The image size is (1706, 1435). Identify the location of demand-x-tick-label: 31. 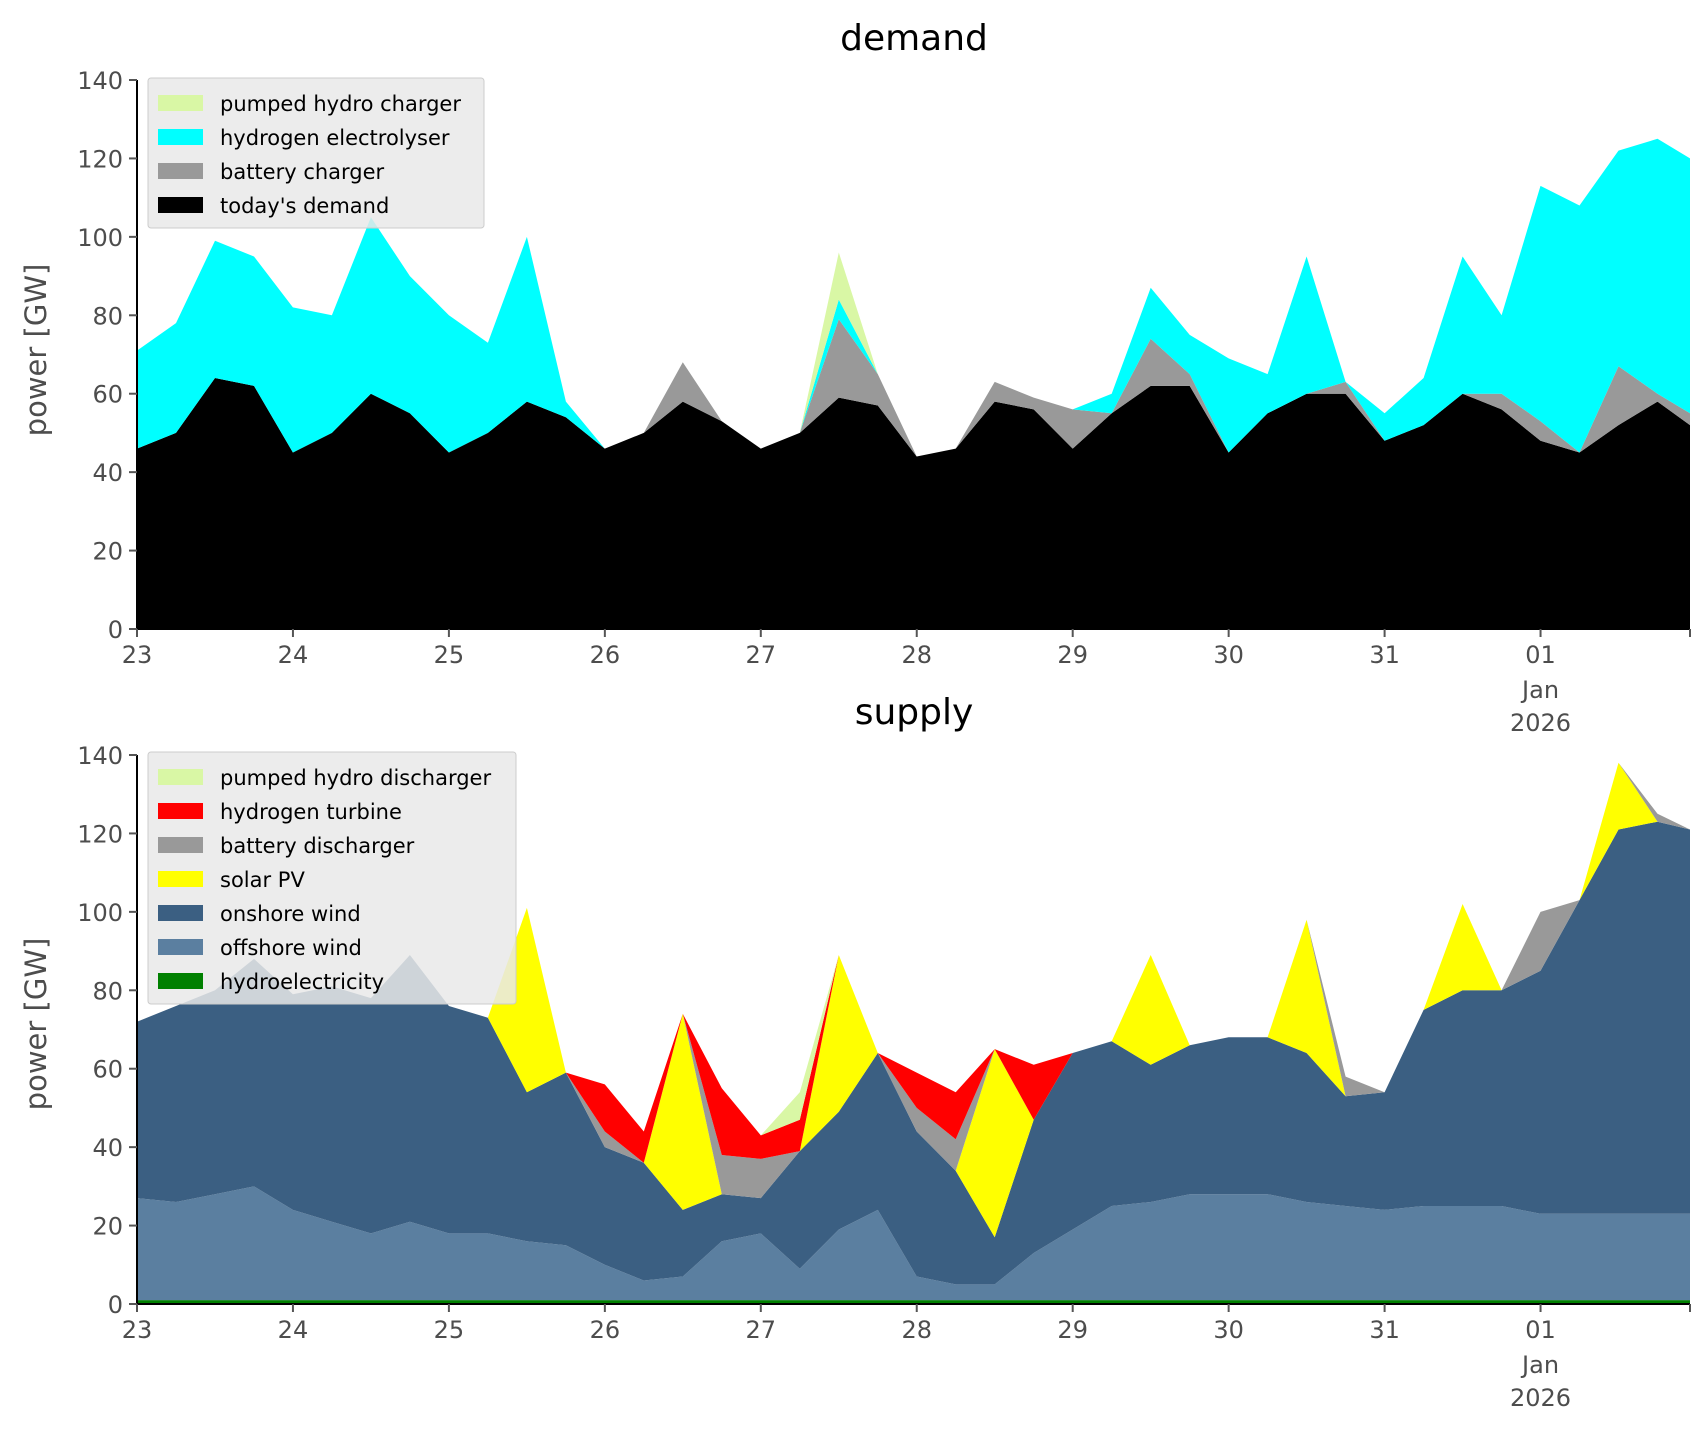
(1384, 655).